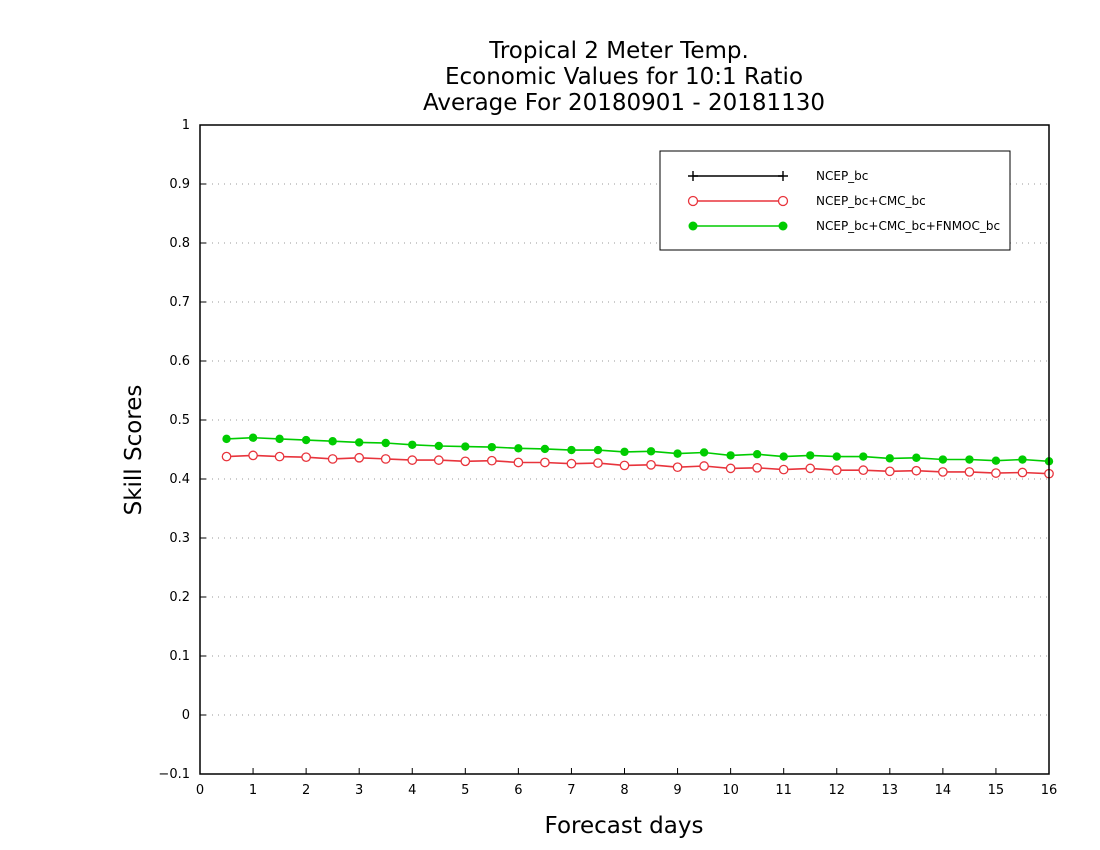 This screenshot has height=850, width=1100. I want to click on x-tick-label: 1, so click(253, 790).